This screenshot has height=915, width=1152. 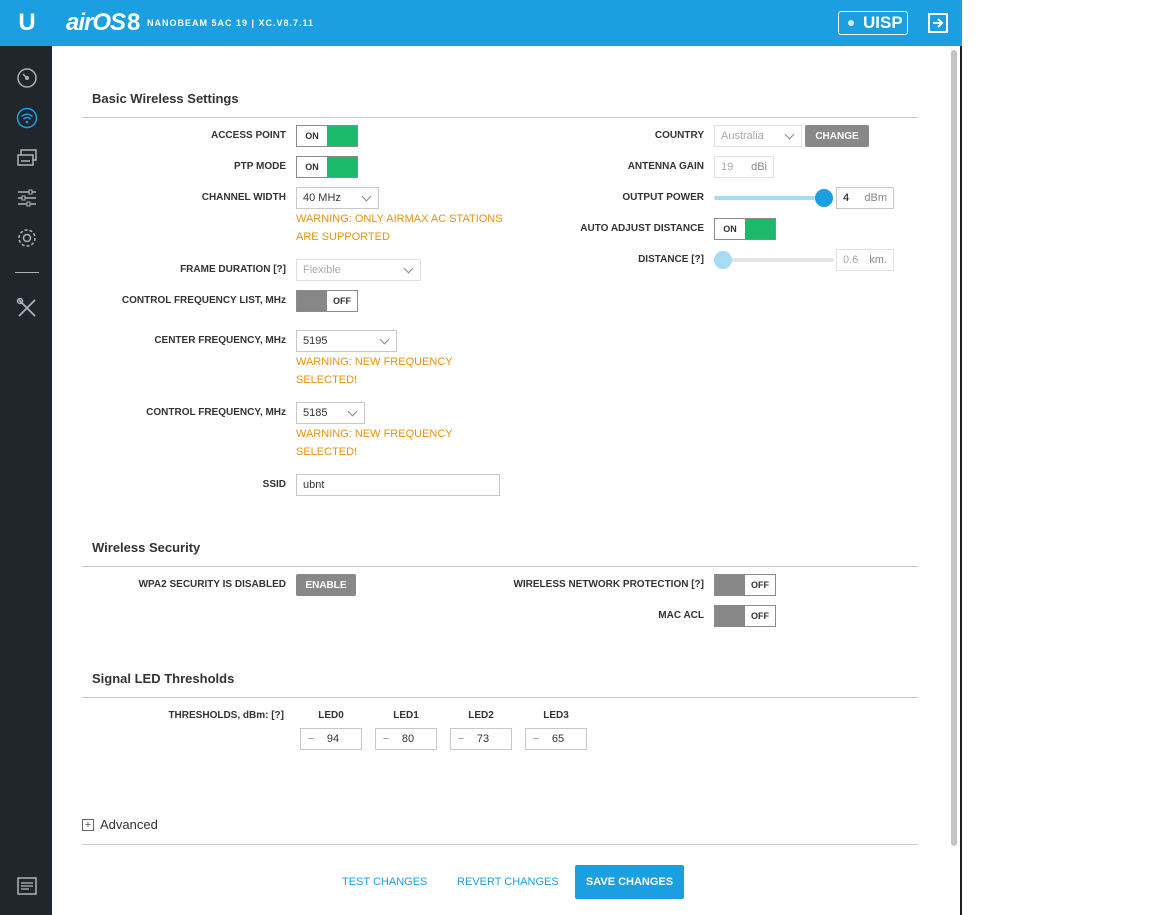 I want to click on wireless-network-protection-label: WIRELESS NETWORK PROTECTION [?], so click(x=608, y=584).